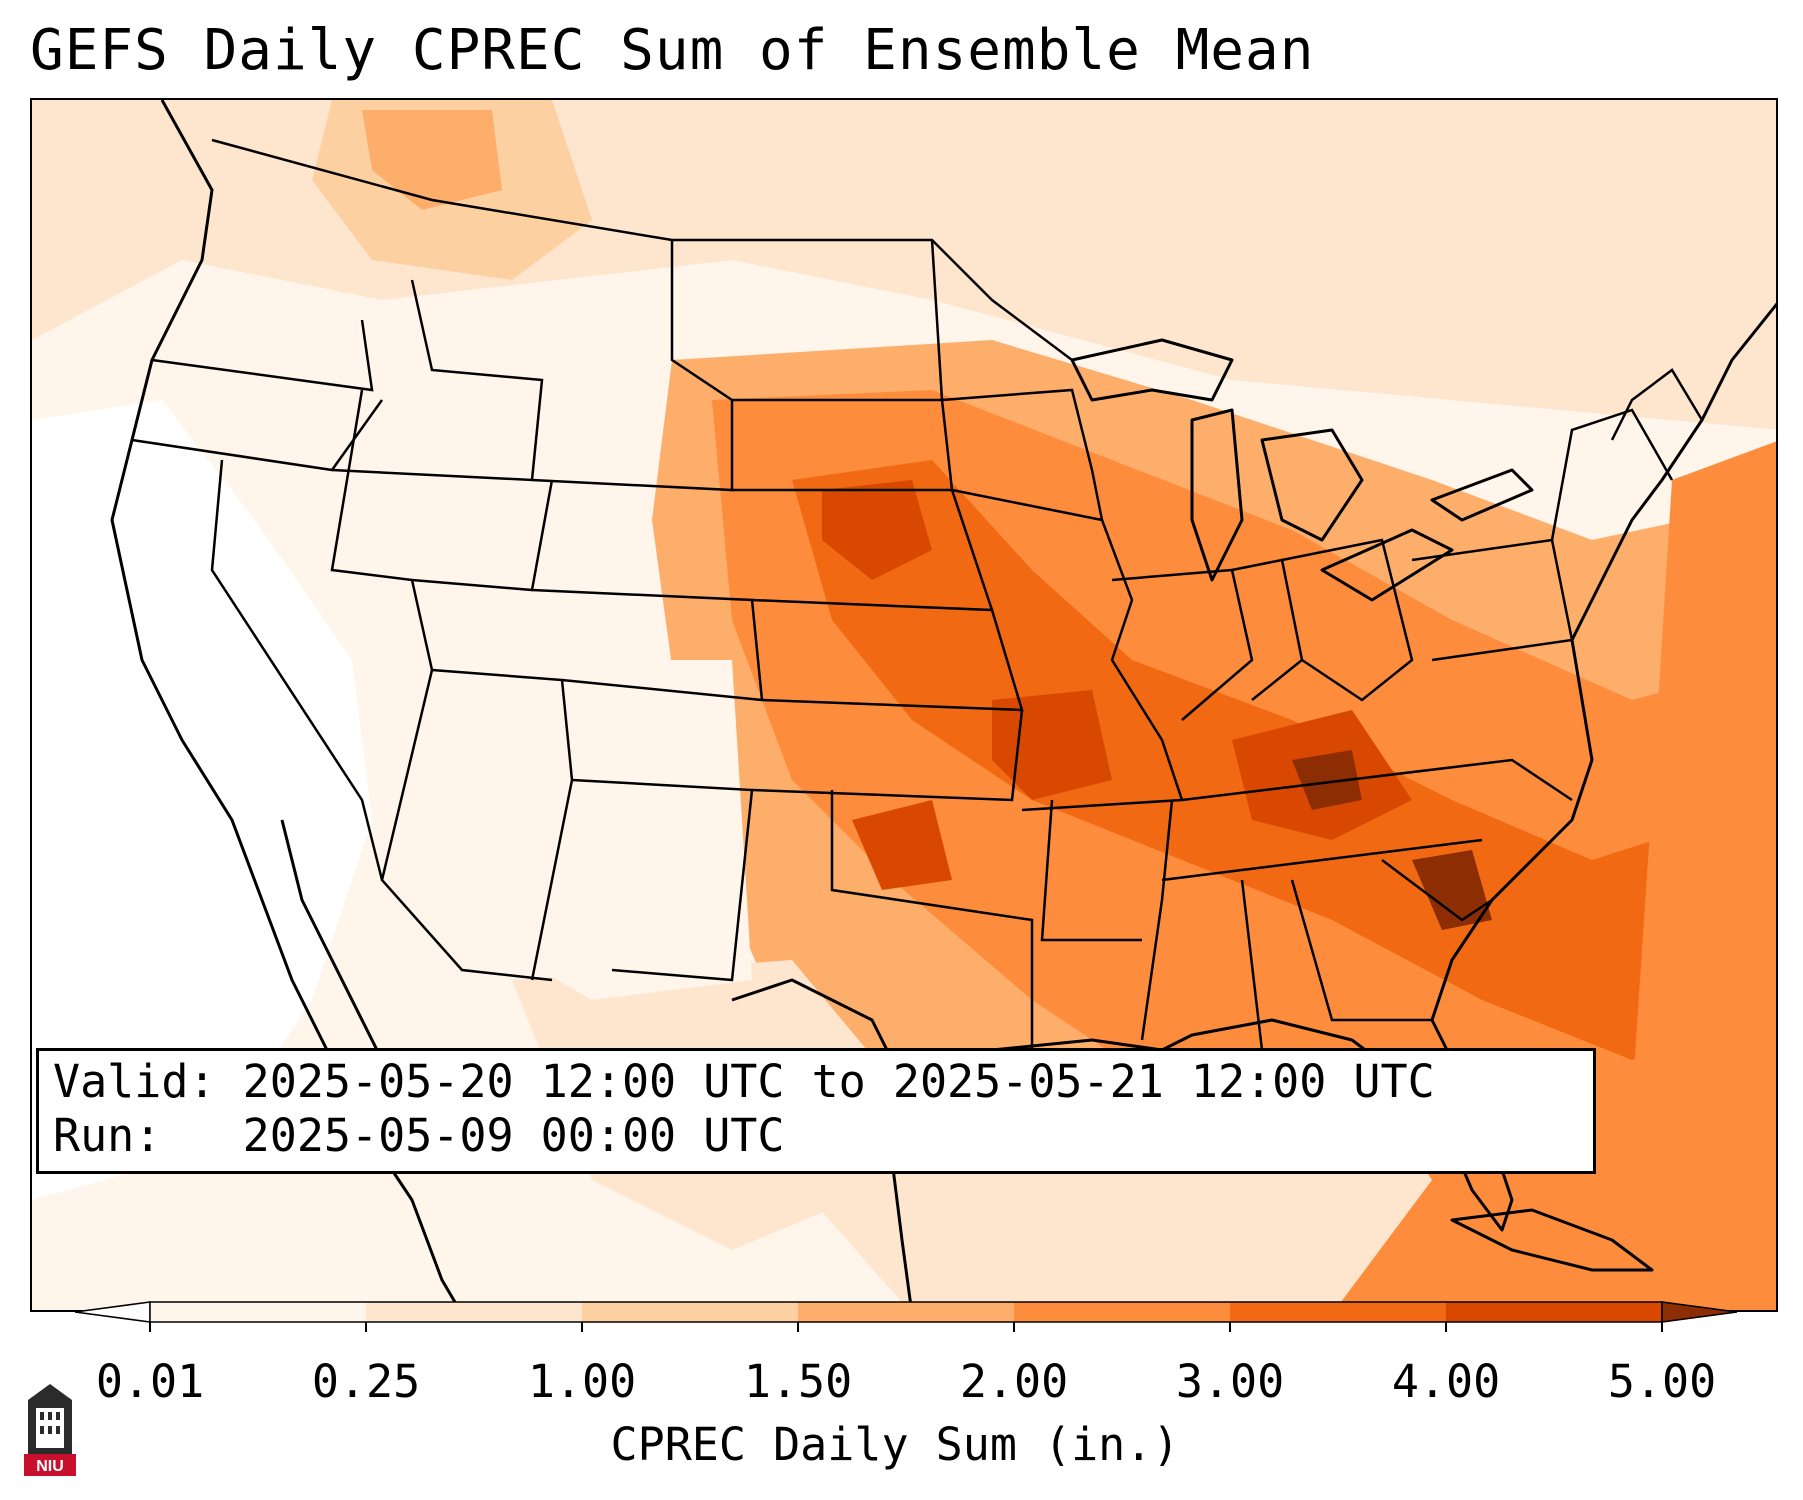  Describe the element at coordinates (1662, 1381) in the screenshot. I see `colorbar-tick-label: 5.00` at that location.